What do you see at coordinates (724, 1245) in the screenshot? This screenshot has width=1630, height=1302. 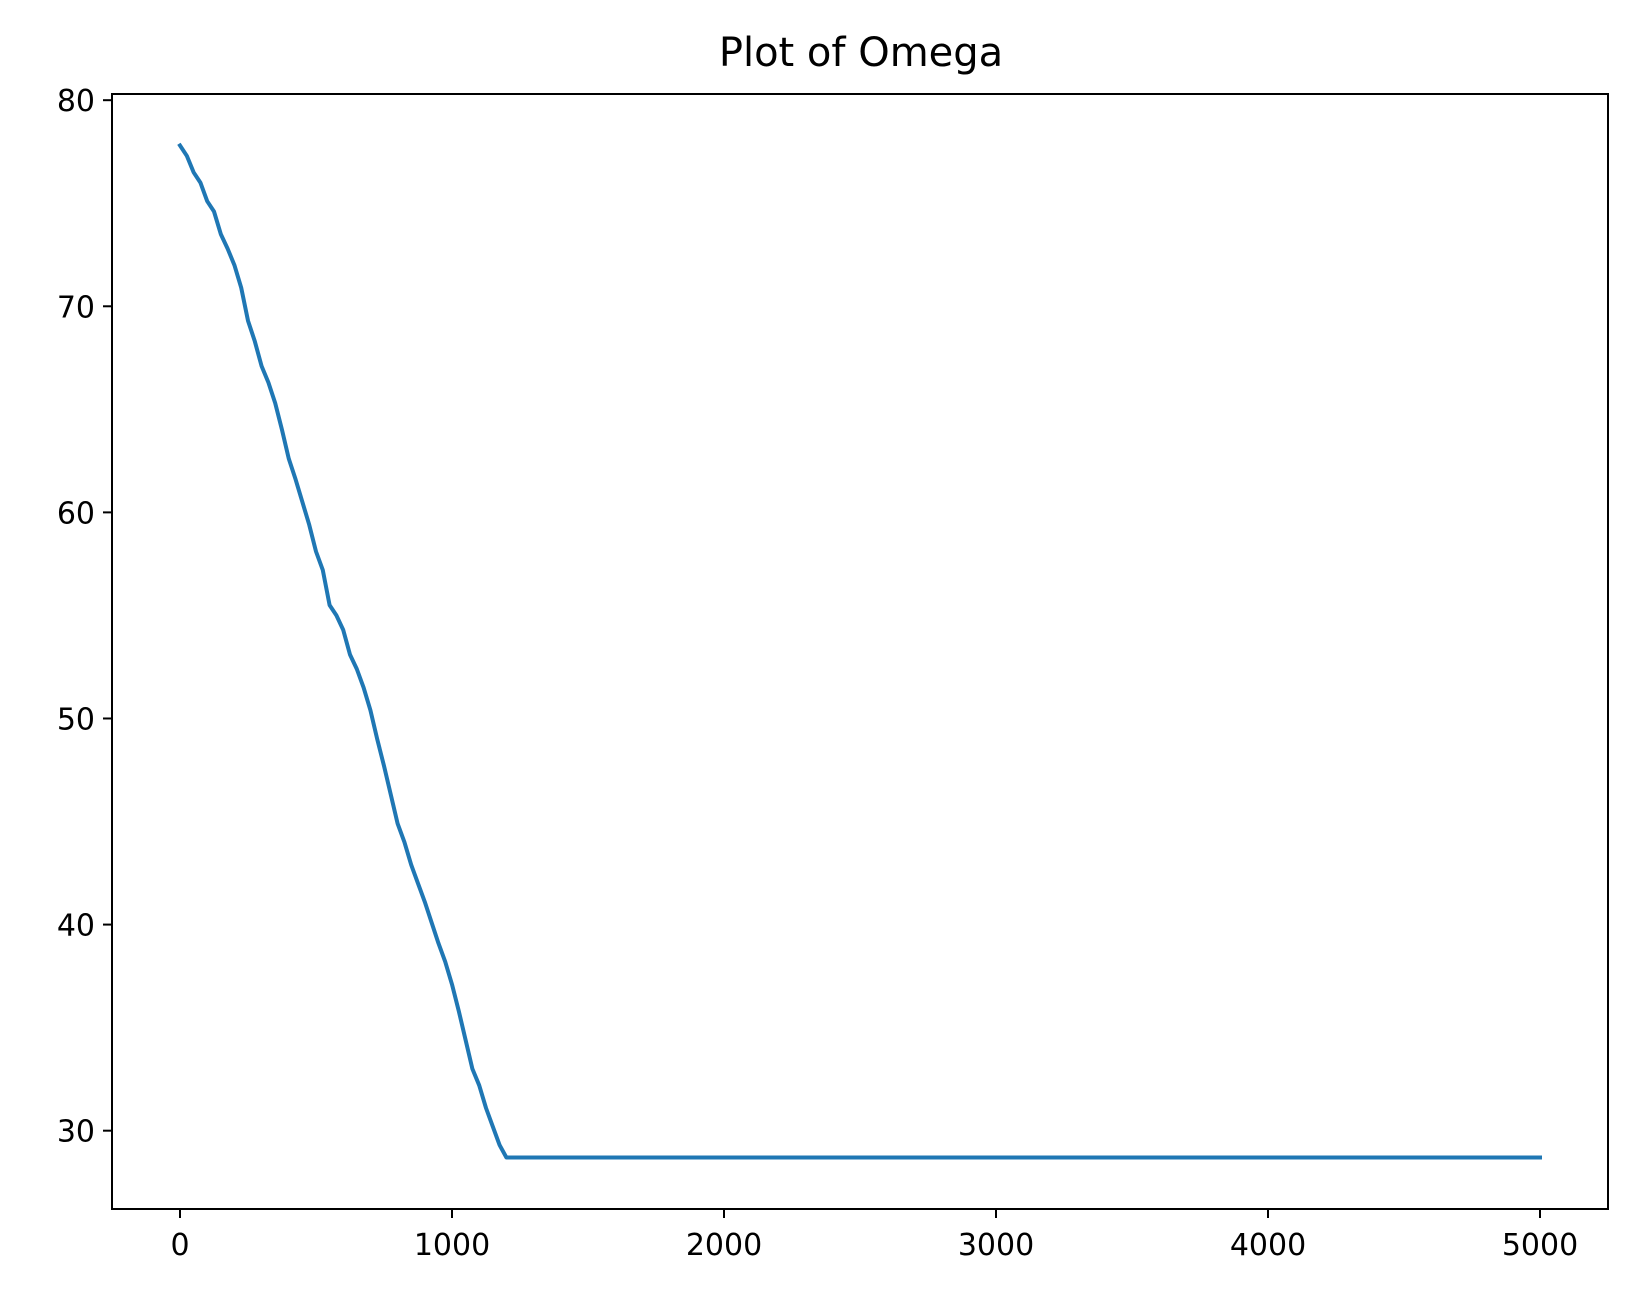 I see `x-tick-label: 2000` at bounding box center [724, 1245].